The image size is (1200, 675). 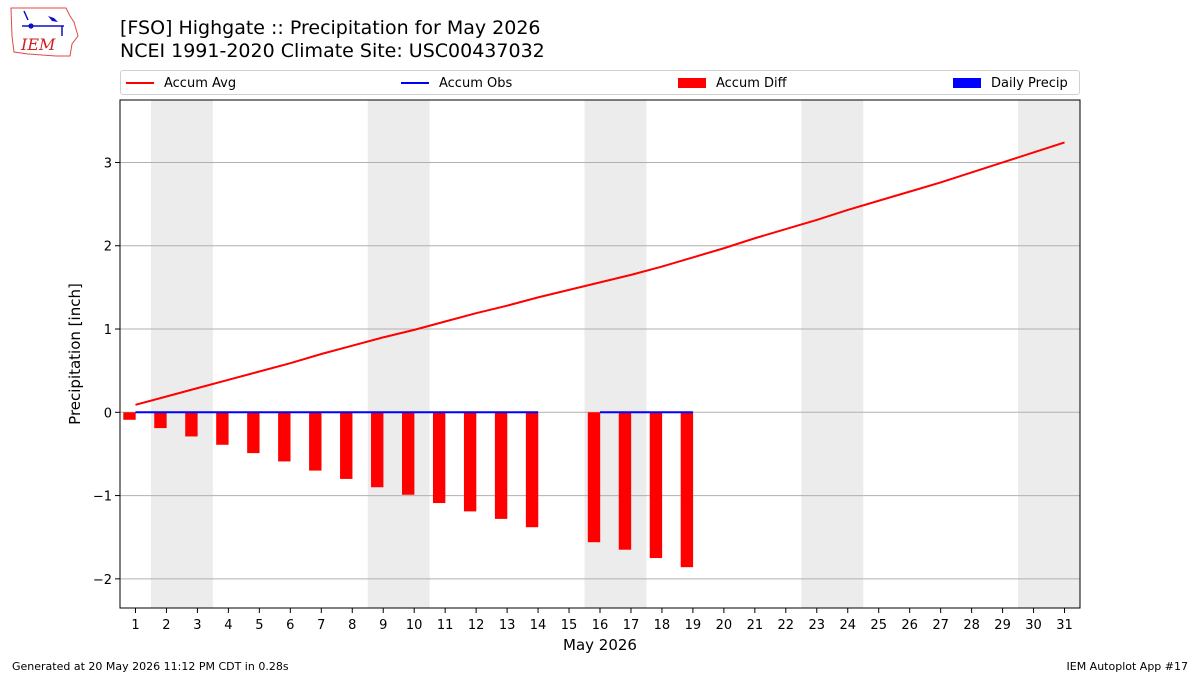 I want to click on accum-diff-bars, so click(x=408, y=490).